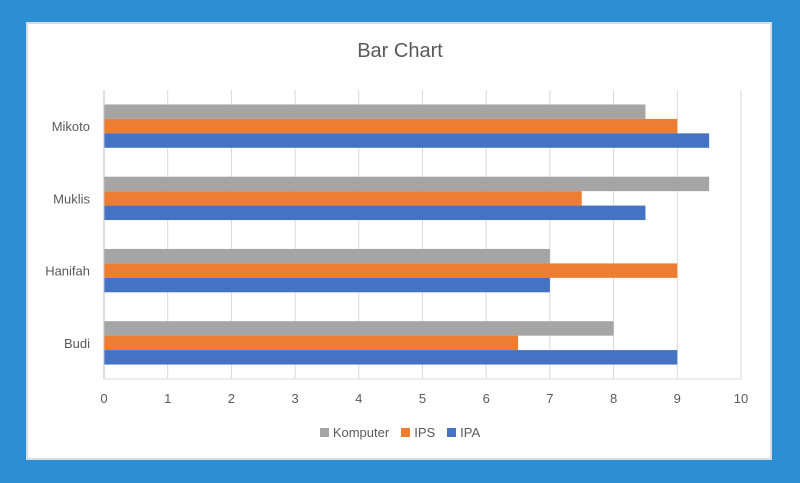 This screenshot has width=800, height=483. I want to click on legend-label: Komputer, so click(361, 432).